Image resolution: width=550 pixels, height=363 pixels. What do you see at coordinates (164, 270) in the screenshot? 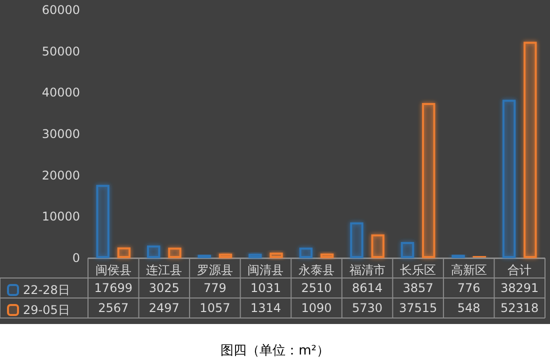
I see `x-tick-label: 连江县` at bounding box center [164, 270].